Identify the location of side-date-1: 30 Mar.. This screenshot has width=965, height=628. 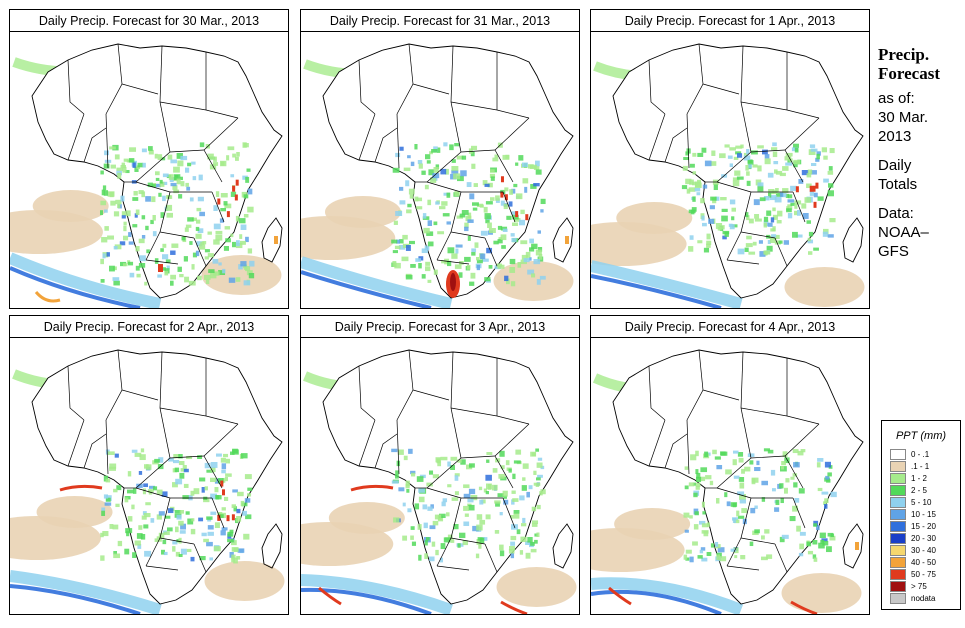
(903, 117).